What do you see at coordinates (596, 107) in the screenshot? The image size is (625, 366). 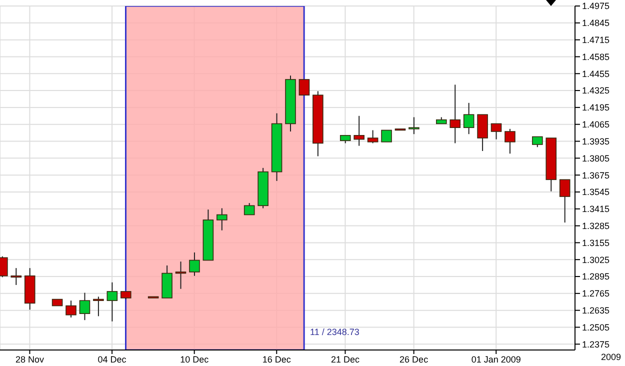 I see `y-tick-label: 1.4195` at bounding box center [596, 107].